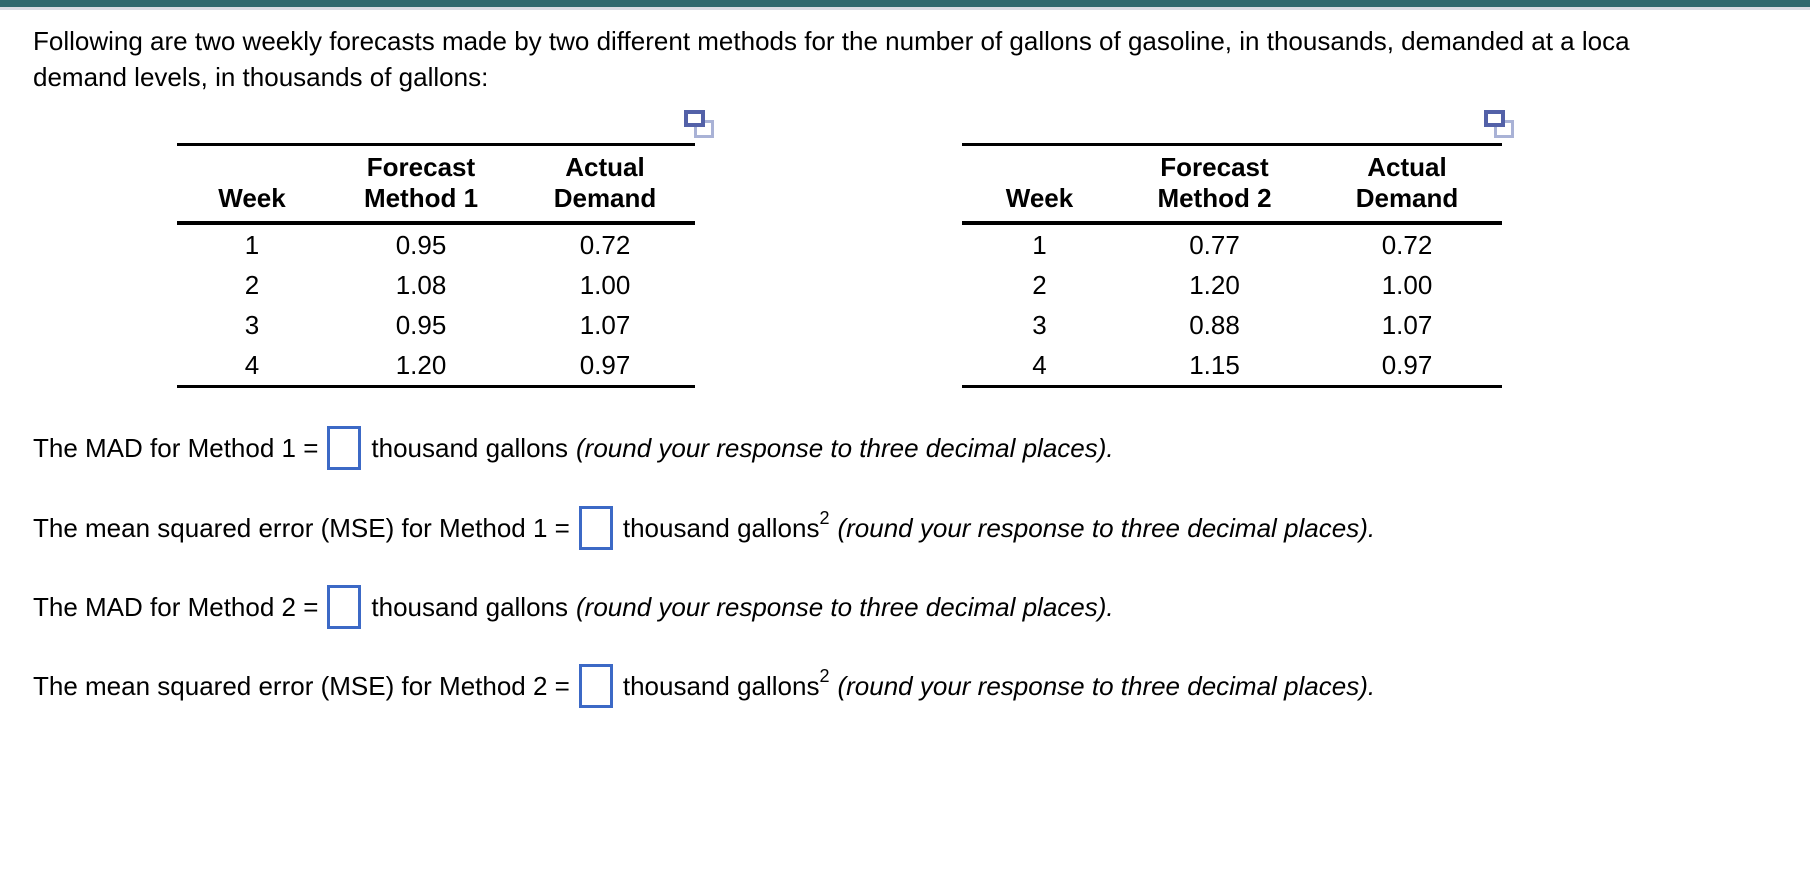 Image resolution: width=1810 pixels, height=892 pixels. What do you see at coordinates (905, 8) in the screenshot?
I see `top-bar-divider` at bounding box center [905, 8].